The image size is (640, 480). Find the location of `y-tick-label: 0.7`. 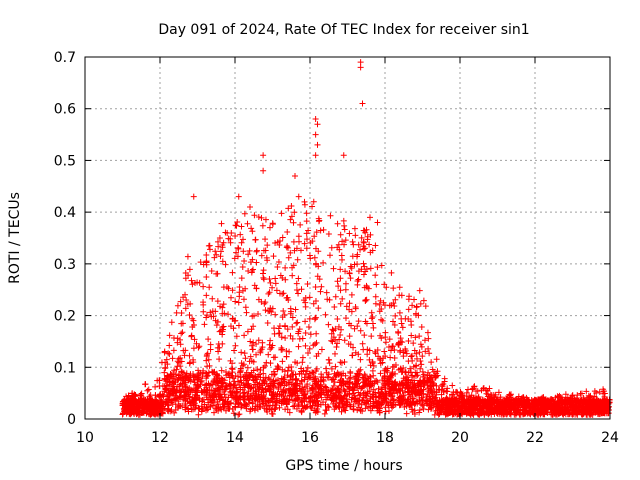

y-tick-label: 0.7 is located at coordinates (65, 58).